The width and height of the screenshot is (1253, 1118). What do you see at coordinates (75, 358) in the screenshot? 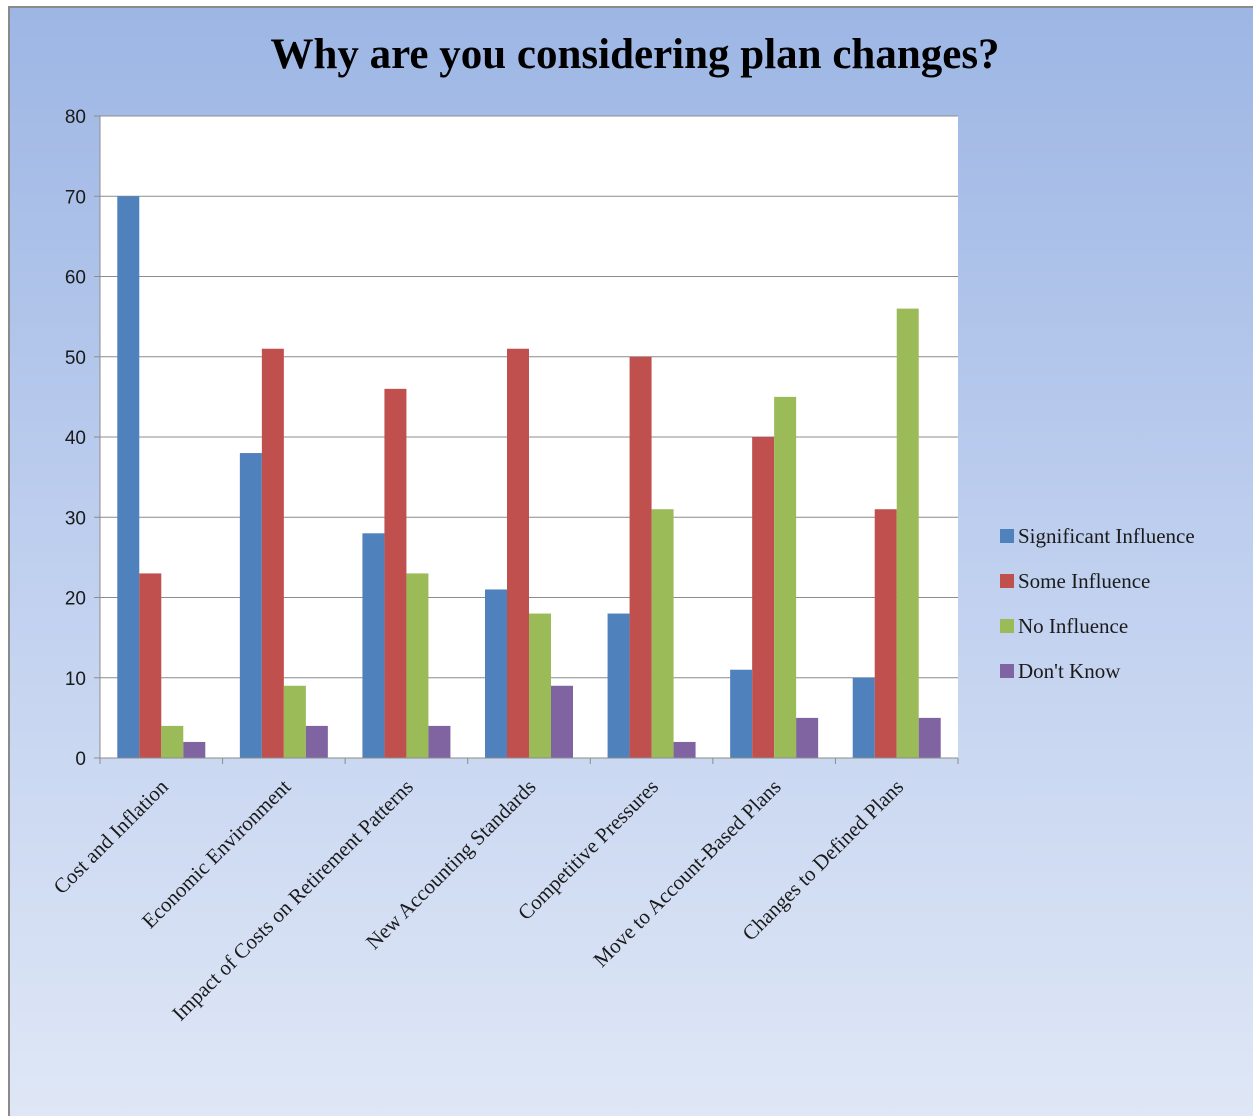
I see `y-tick-label: 50` at bounding box center [75, 358].